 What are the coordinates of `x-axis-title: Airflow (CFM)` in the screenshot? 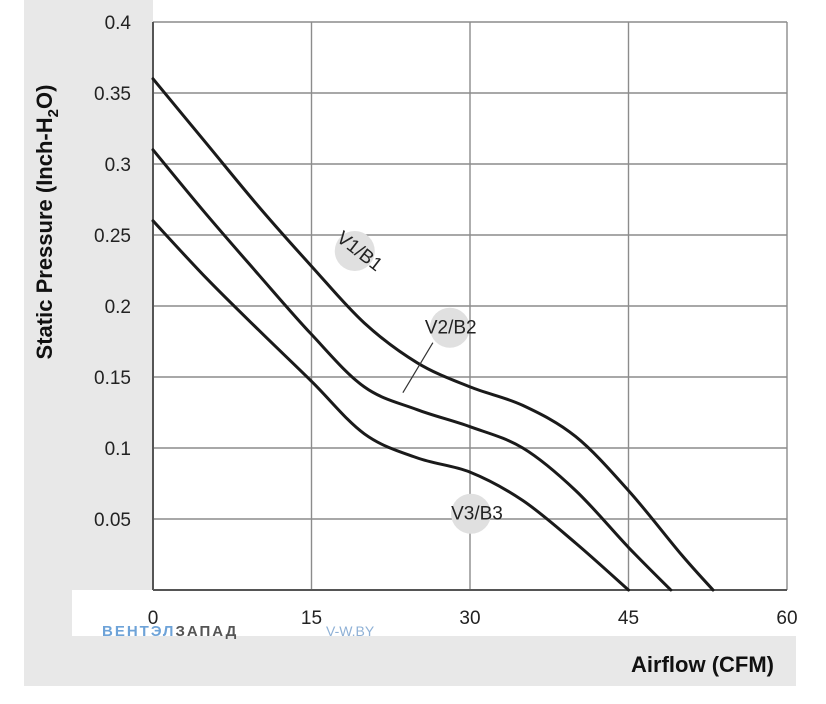 It's located at (702, 664).